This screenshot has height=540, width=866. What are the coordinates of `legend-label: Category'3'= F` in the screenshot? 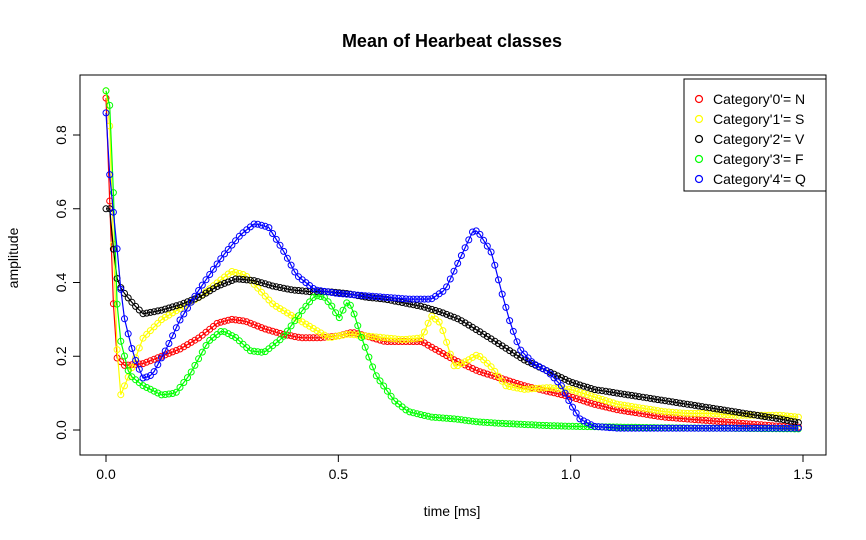 It's located at (758, 159).